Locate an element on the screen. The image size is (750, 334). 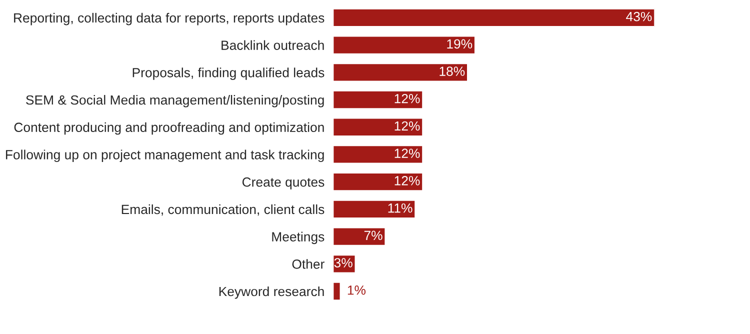
y-tick-label: Other is located at coordinates (308, 264).